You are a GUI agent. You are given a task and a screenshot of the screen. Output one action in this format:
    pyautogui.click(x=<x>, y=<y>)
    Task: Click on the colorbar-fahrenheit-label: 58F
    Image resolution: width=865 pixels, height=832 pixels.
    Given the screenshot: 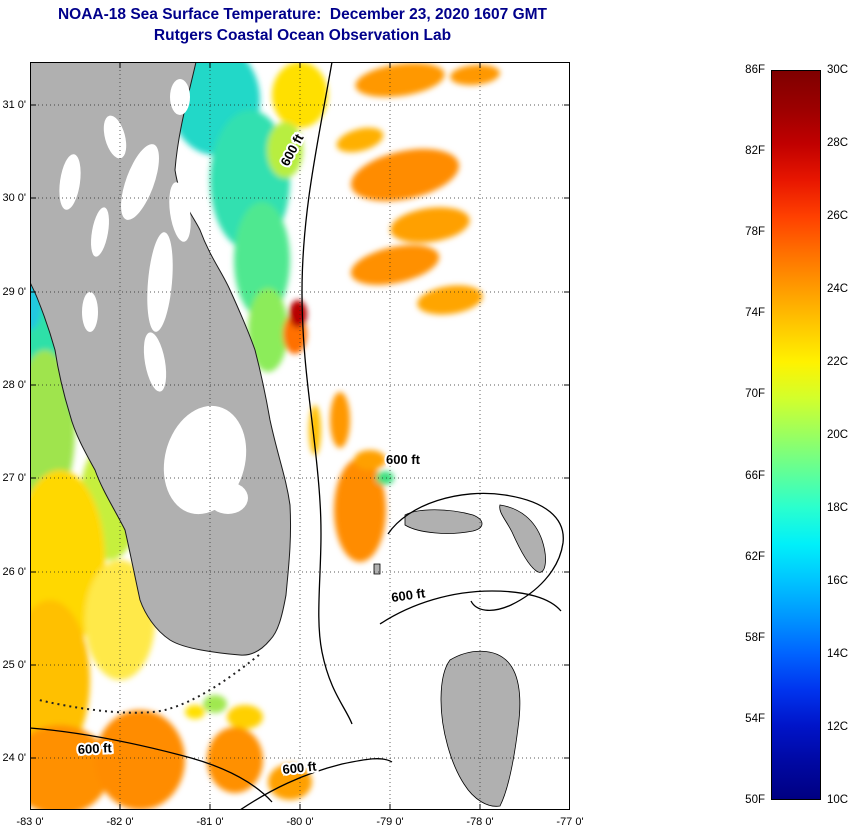 What is the action you would take?
    pyautogui.click(x=755, y=638)
    